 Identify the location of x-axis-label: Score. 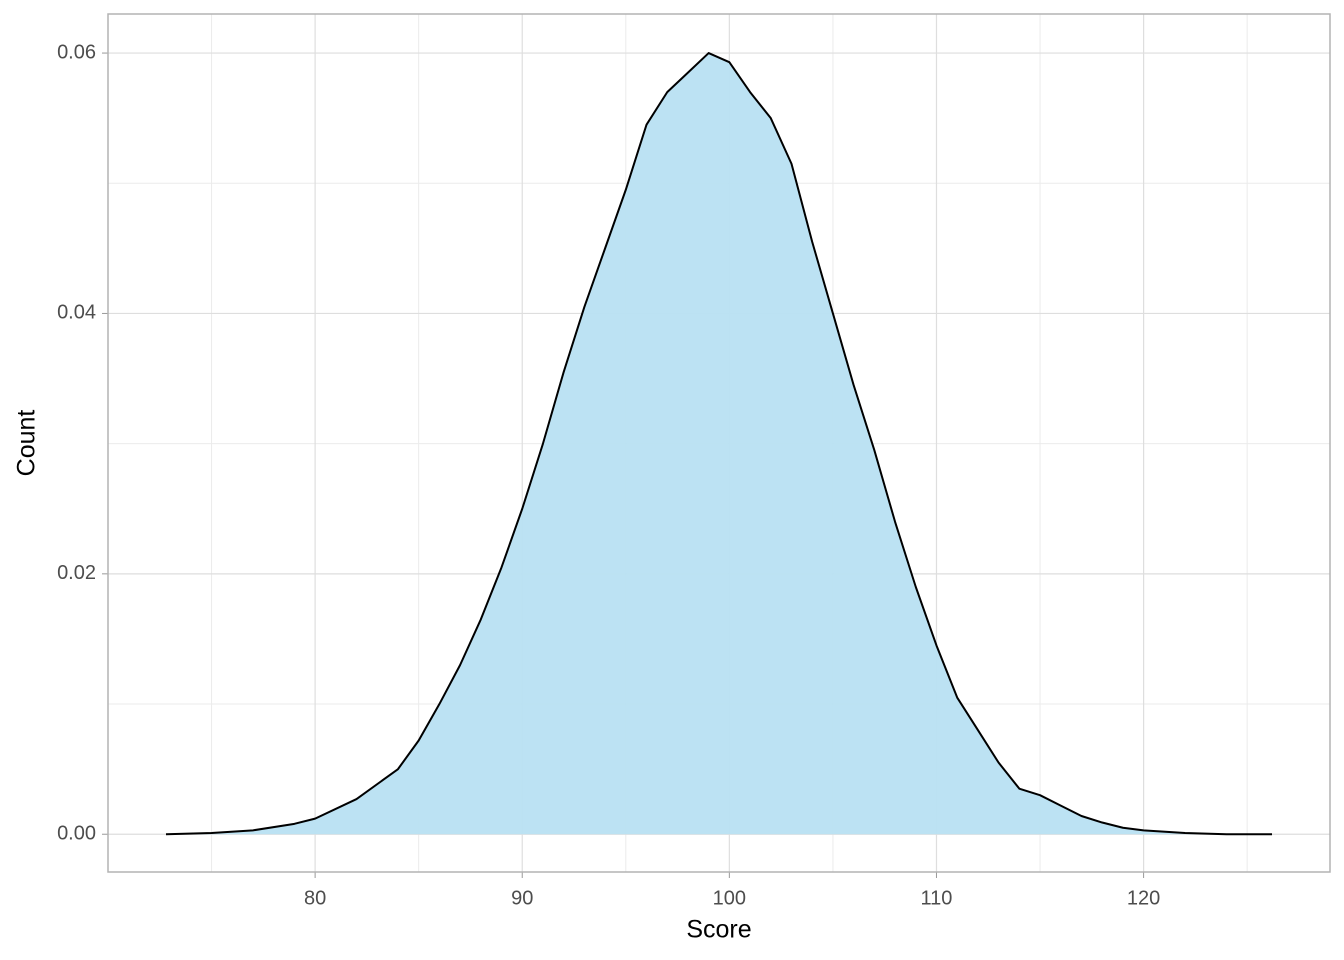
(718, 930).